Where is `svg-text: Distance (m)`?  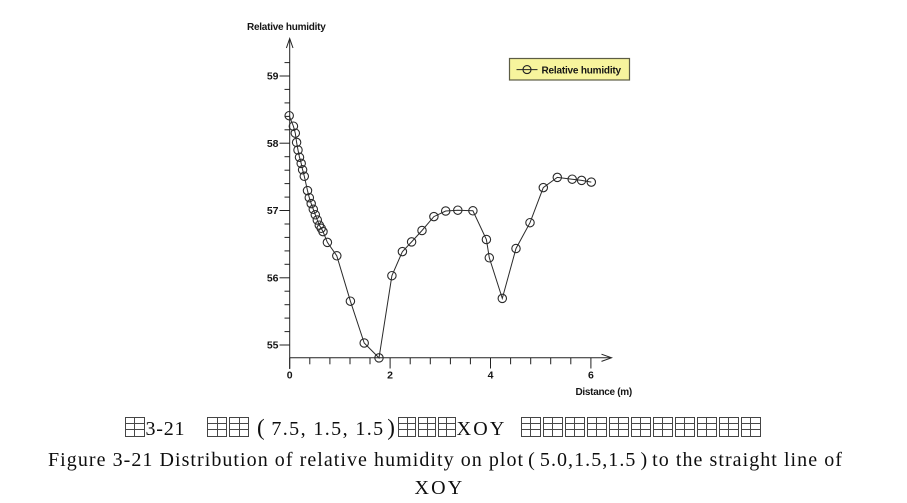 svg-text: Distance (m) is located at coordinates (604, 392).